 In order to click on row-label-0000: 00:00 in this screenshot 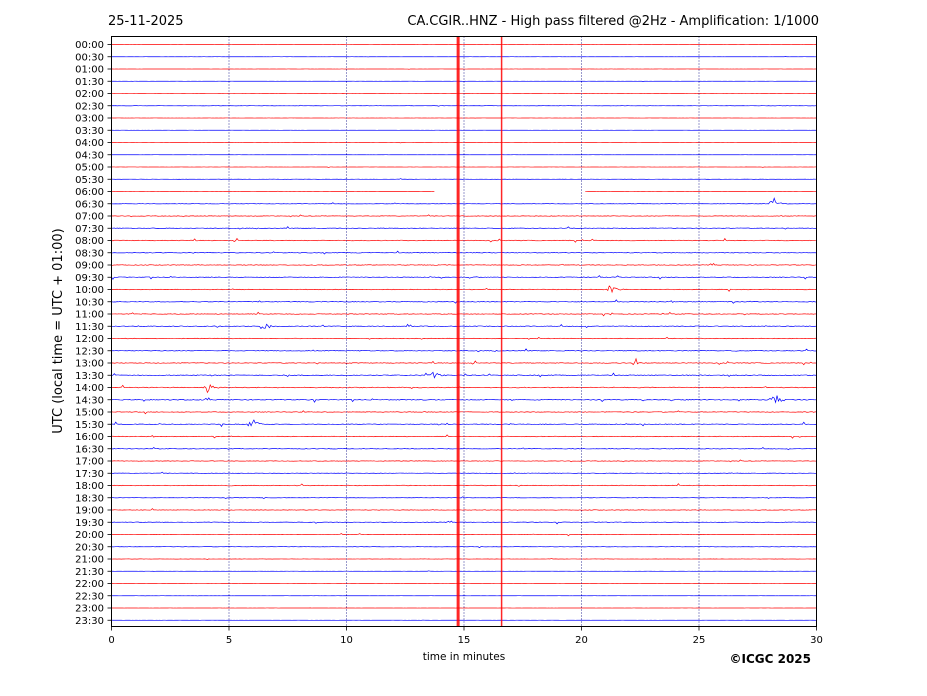, I will do `click(89, 45)`.